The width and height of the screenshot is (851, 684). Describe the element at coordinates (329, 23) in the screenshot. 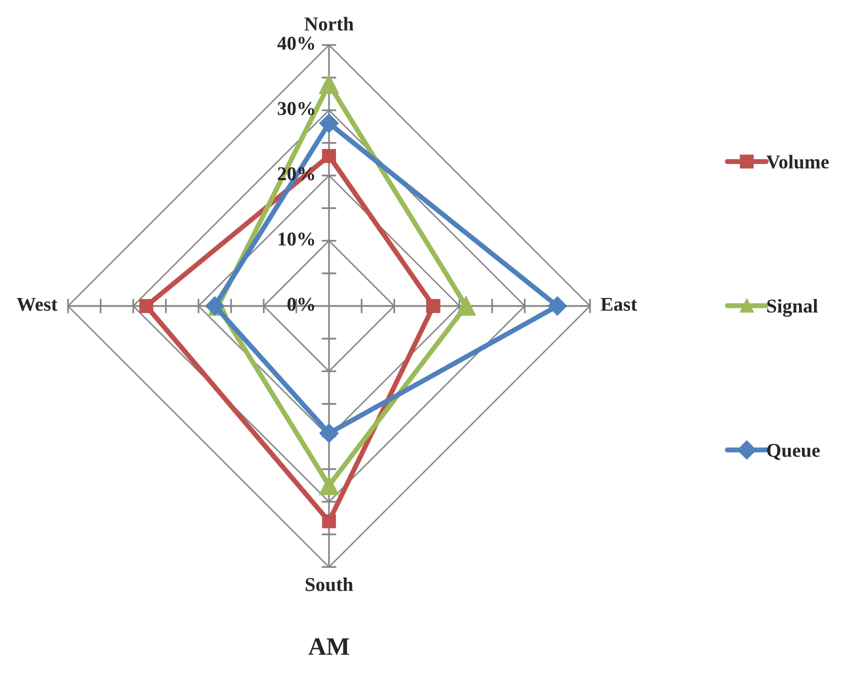

I see `spoke-label: North` at that location.